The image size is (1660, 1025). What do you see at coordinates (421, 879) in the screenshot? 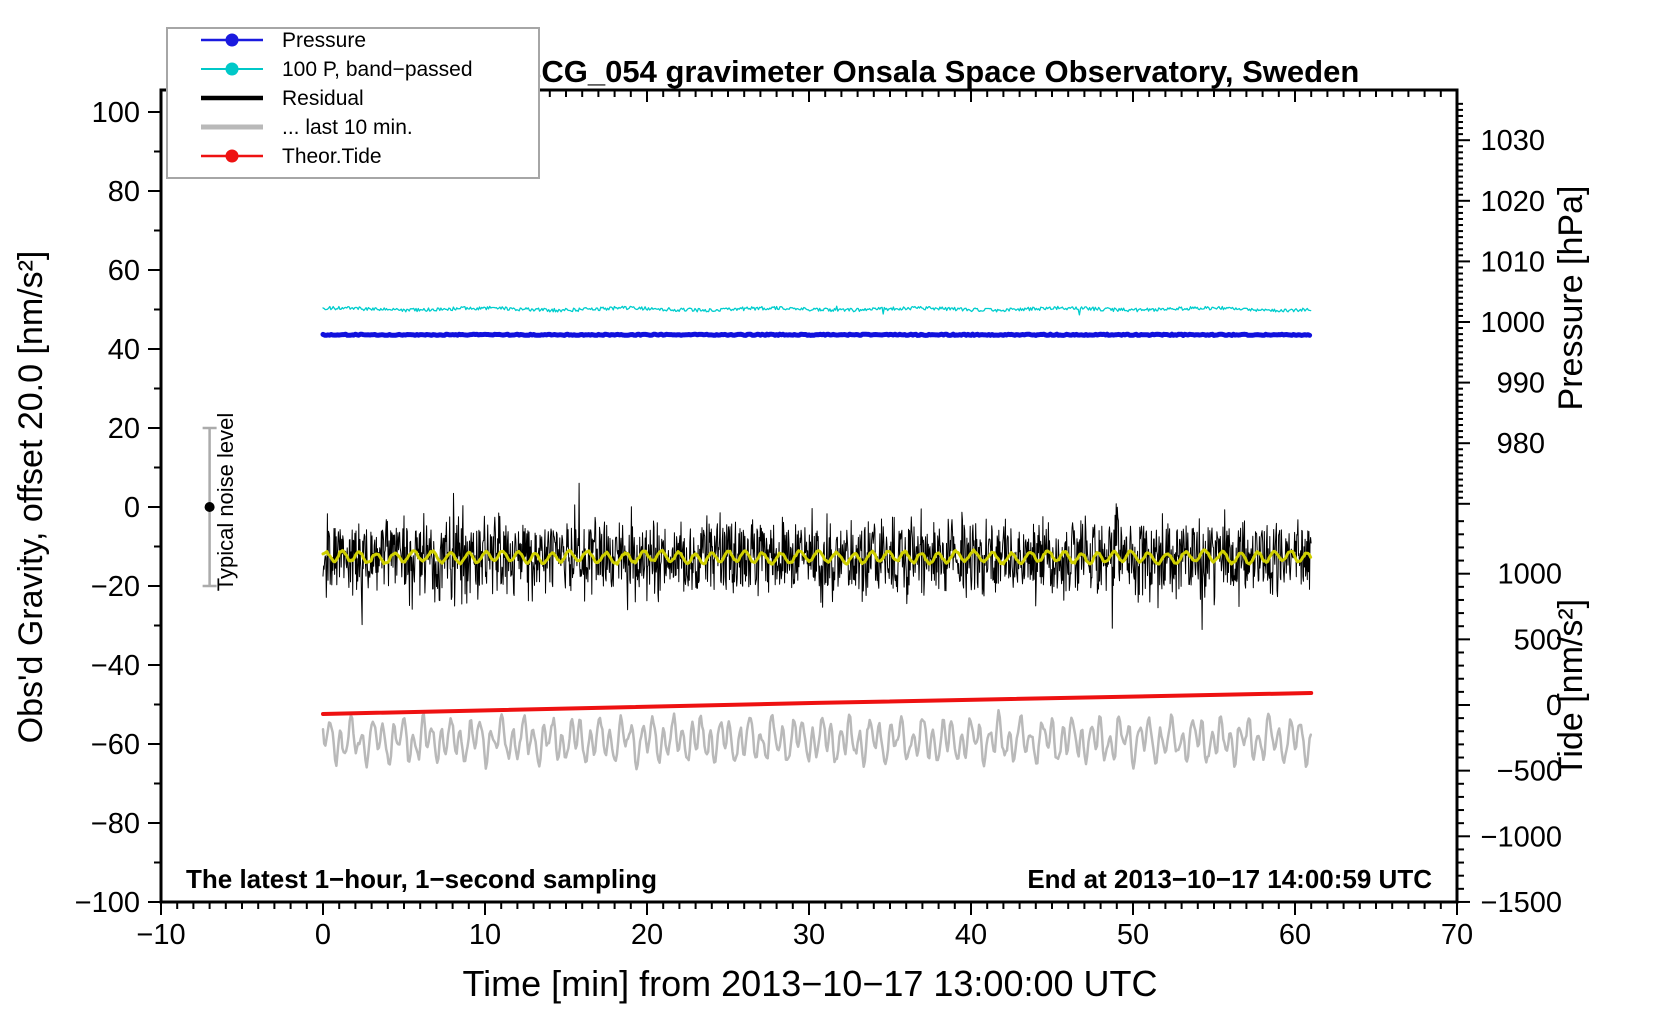
I see `sampling-note: The latest 1−hour, 1−second sampling` at bounding box center [421, 879].